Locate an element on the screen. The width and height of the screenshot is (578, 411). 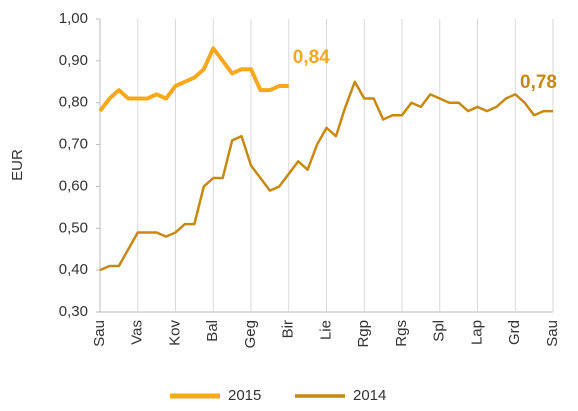
y-axis-label: EUR is located at coordinates (17, 165).